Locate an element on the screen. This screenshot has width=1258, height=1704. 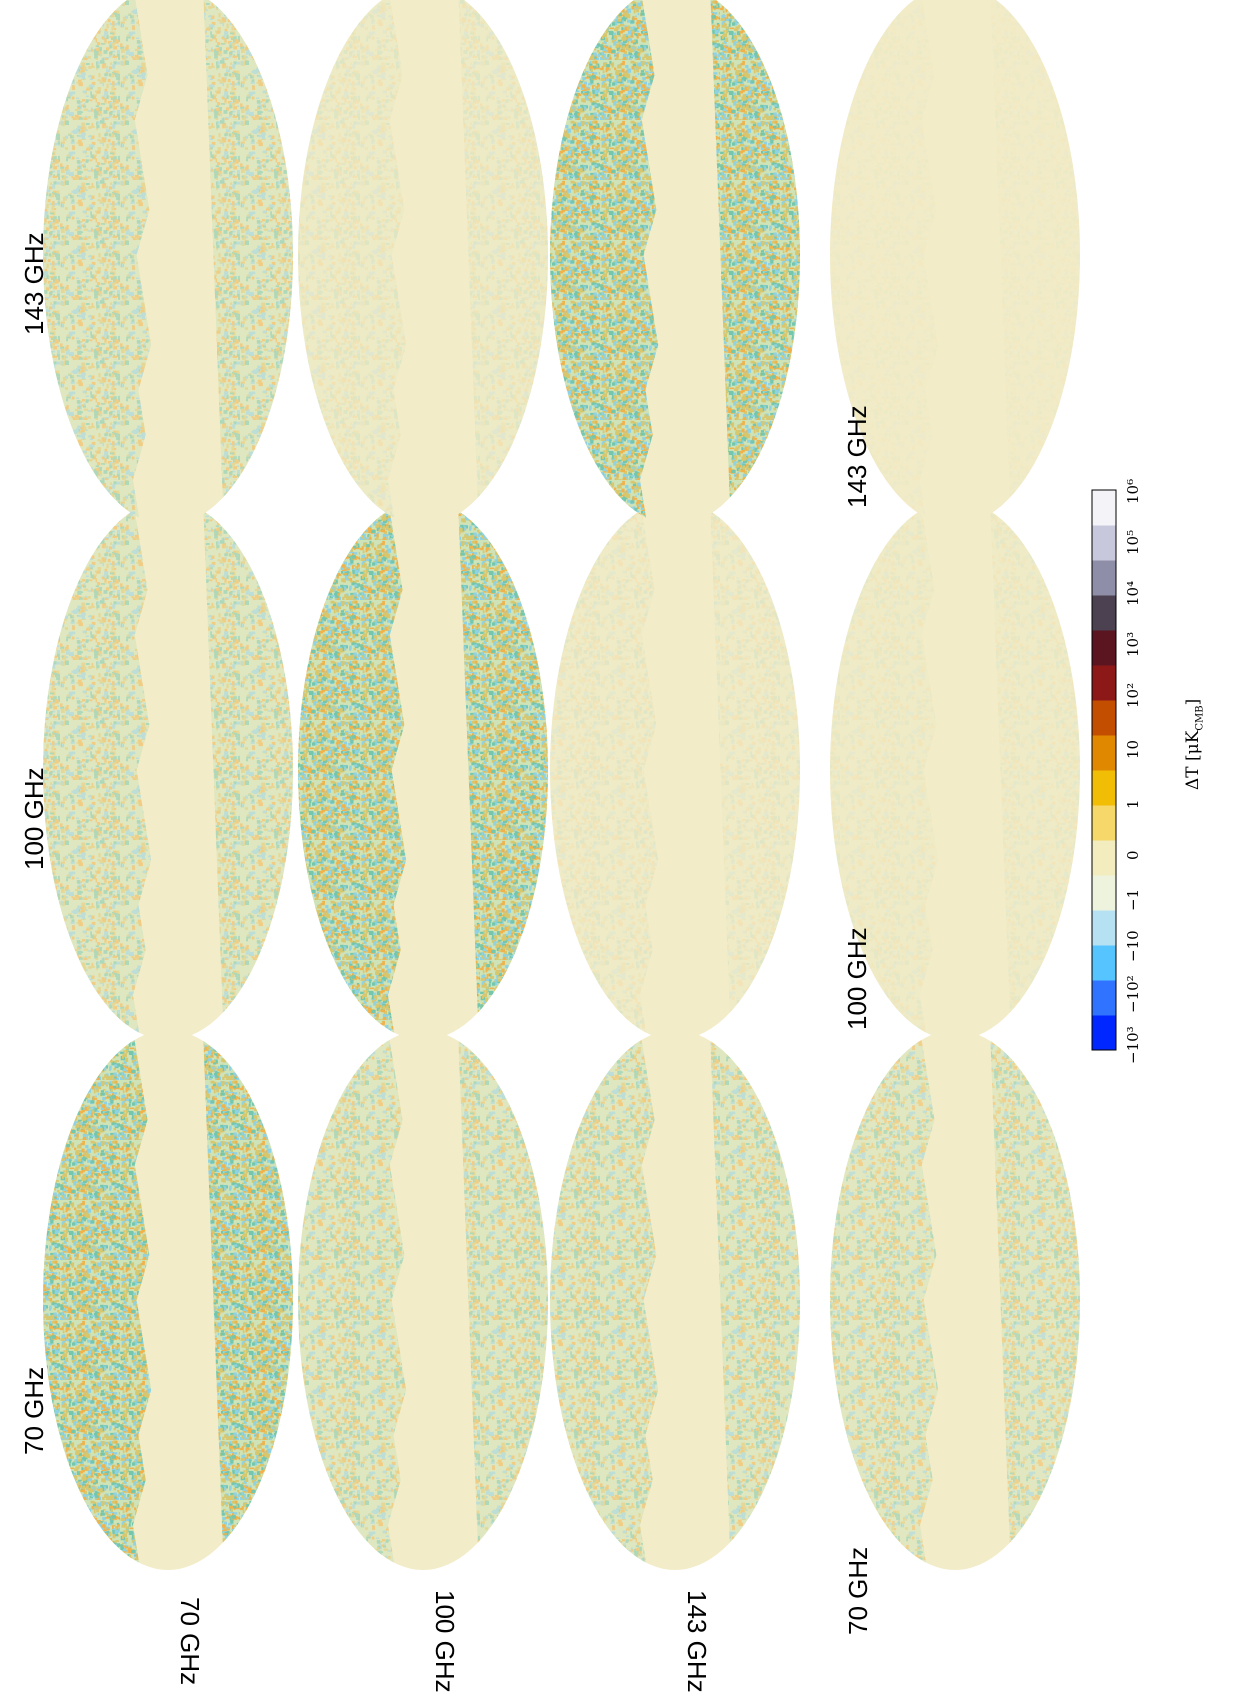
row-label-143ghz: 143 GHz is located at coordinates (697, 1641).